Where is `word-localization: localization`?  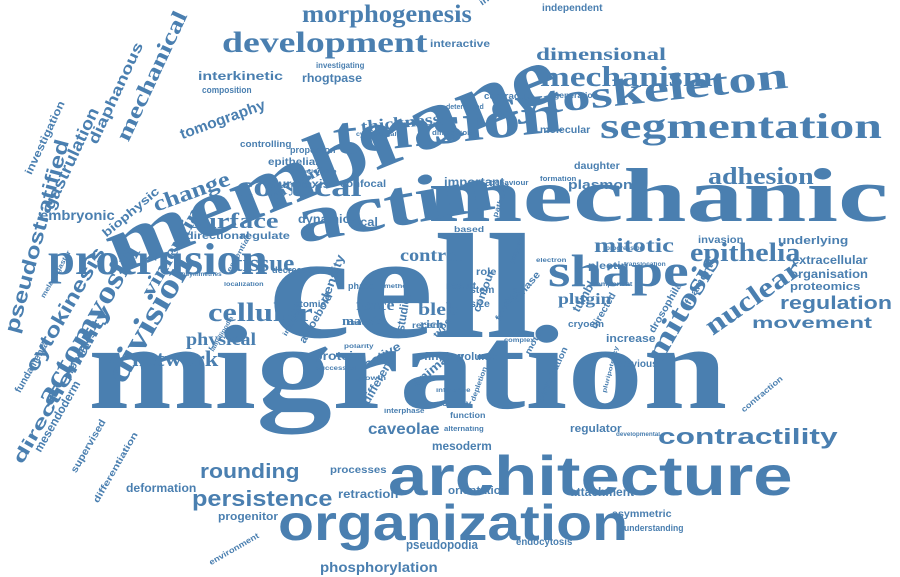
word-localization: localization is located at coordinates (244, 285).